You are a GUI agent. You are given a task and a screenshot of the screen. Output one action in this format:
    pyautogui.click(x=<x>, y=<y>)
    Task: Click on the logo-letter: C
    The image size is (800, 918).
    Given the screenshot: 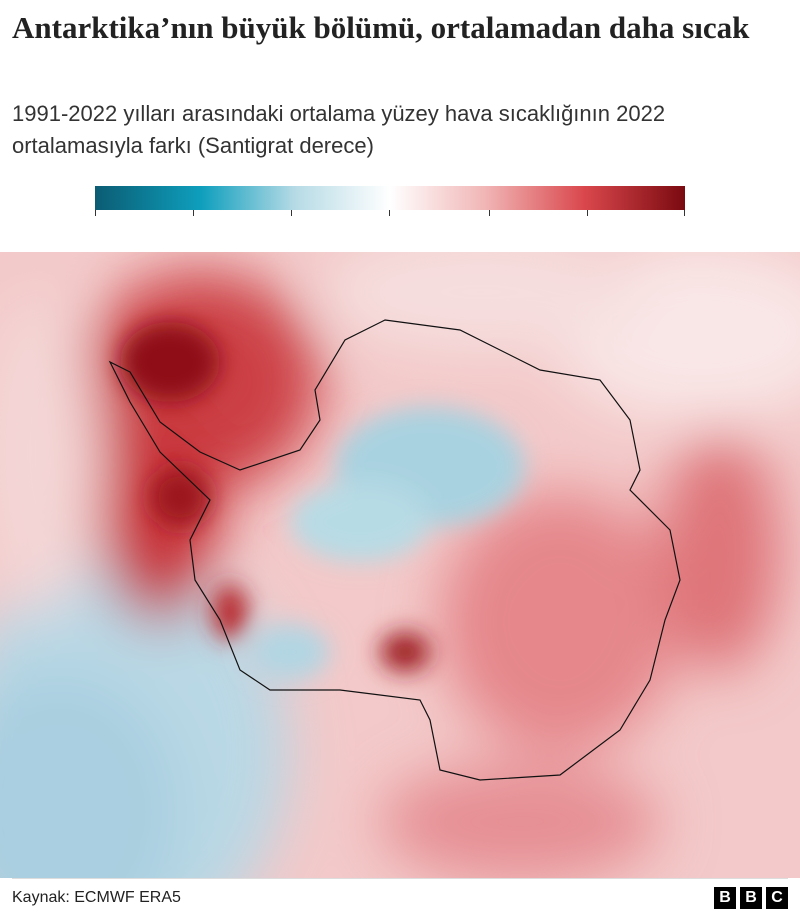 What is the action you would take?
    pyautogui.click(x=777, y=898)
    